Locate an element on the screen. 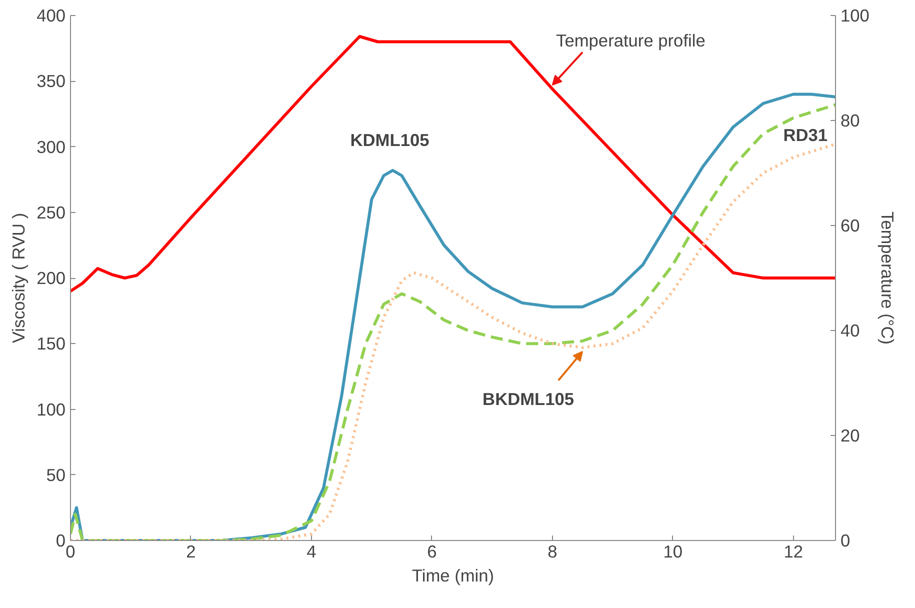  y2-axis-title: Temperature (°C) is located at coordinates (887, 278).